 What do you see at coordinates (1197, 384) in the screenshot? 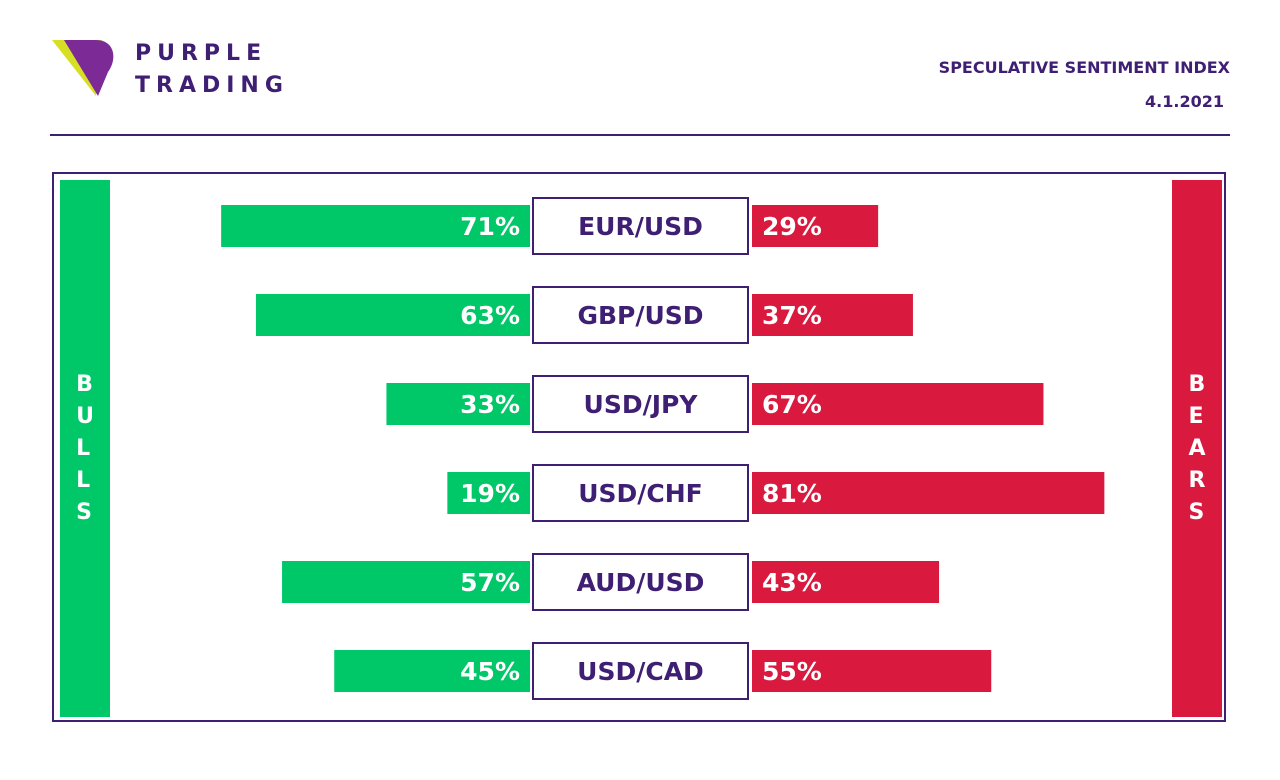
I see `bears-label-letter: B` at bounding box center [1197, 384].